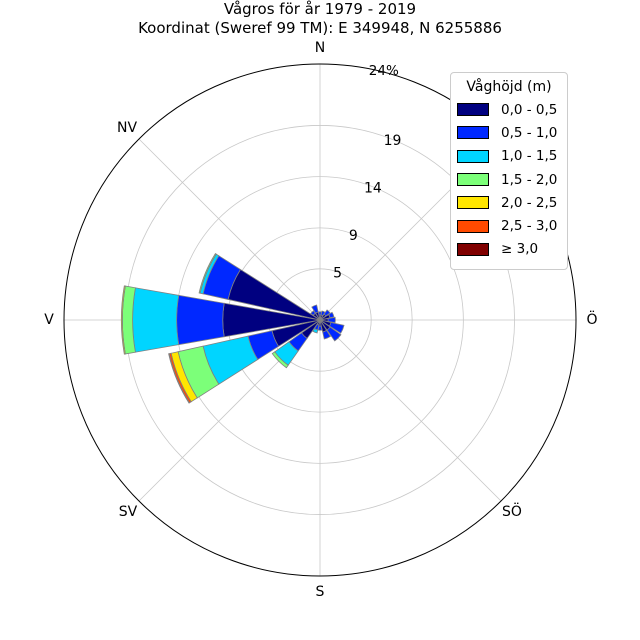 This screenshot has width=640, height=640. Describe the element at coordinates (529, 109) in the screenshot. I see `legend-label: 0,0 - 0,5` at that location.